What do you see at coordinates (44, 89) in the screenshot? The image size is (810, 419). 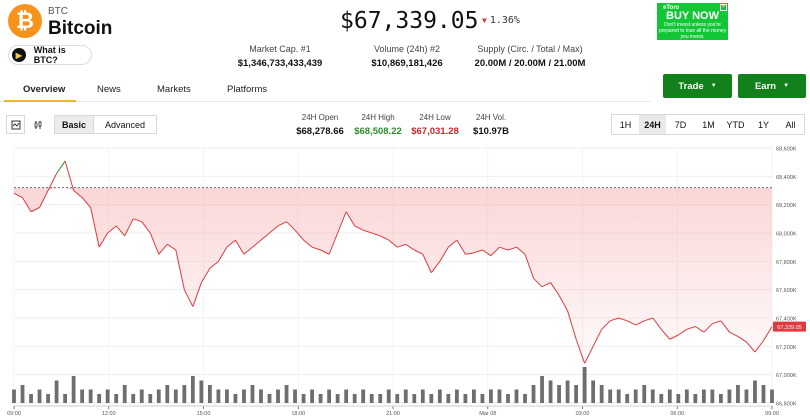 I see `tab-overview: Overview` at bounding box center [44, 89].